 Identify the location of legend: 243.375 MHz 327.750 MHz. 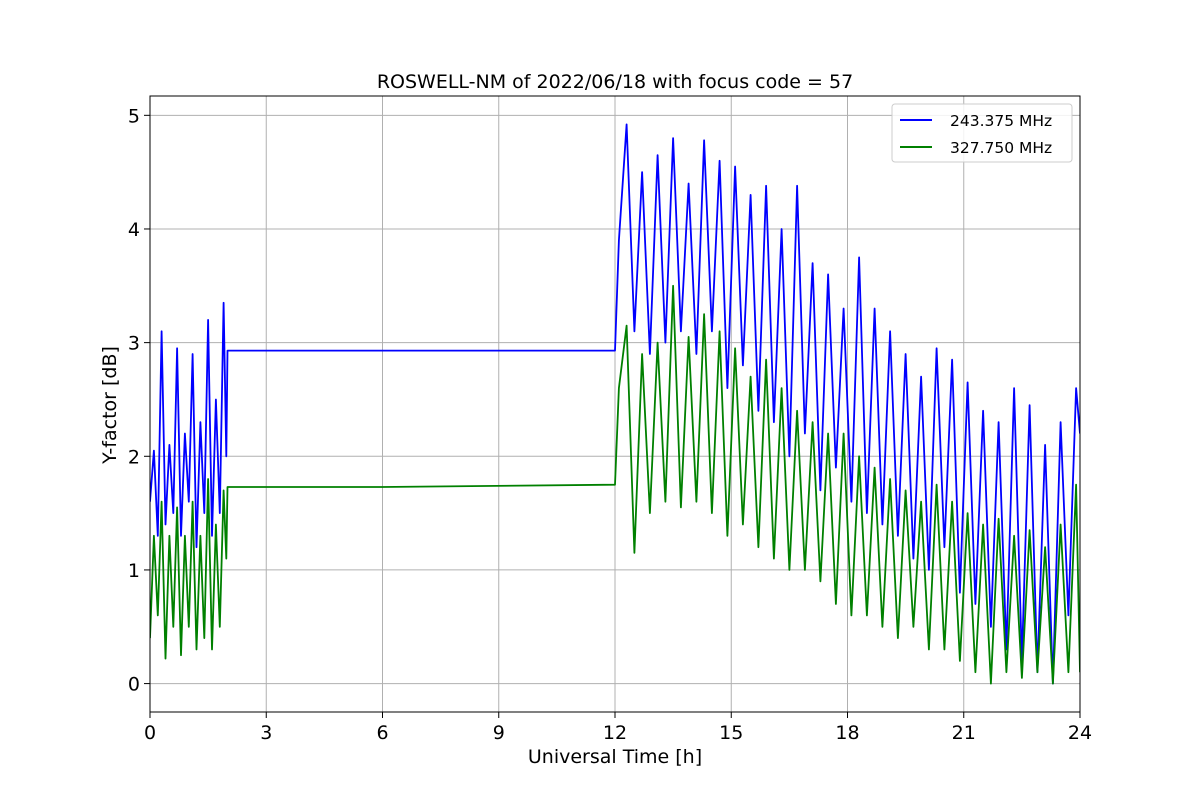
(982, 133).